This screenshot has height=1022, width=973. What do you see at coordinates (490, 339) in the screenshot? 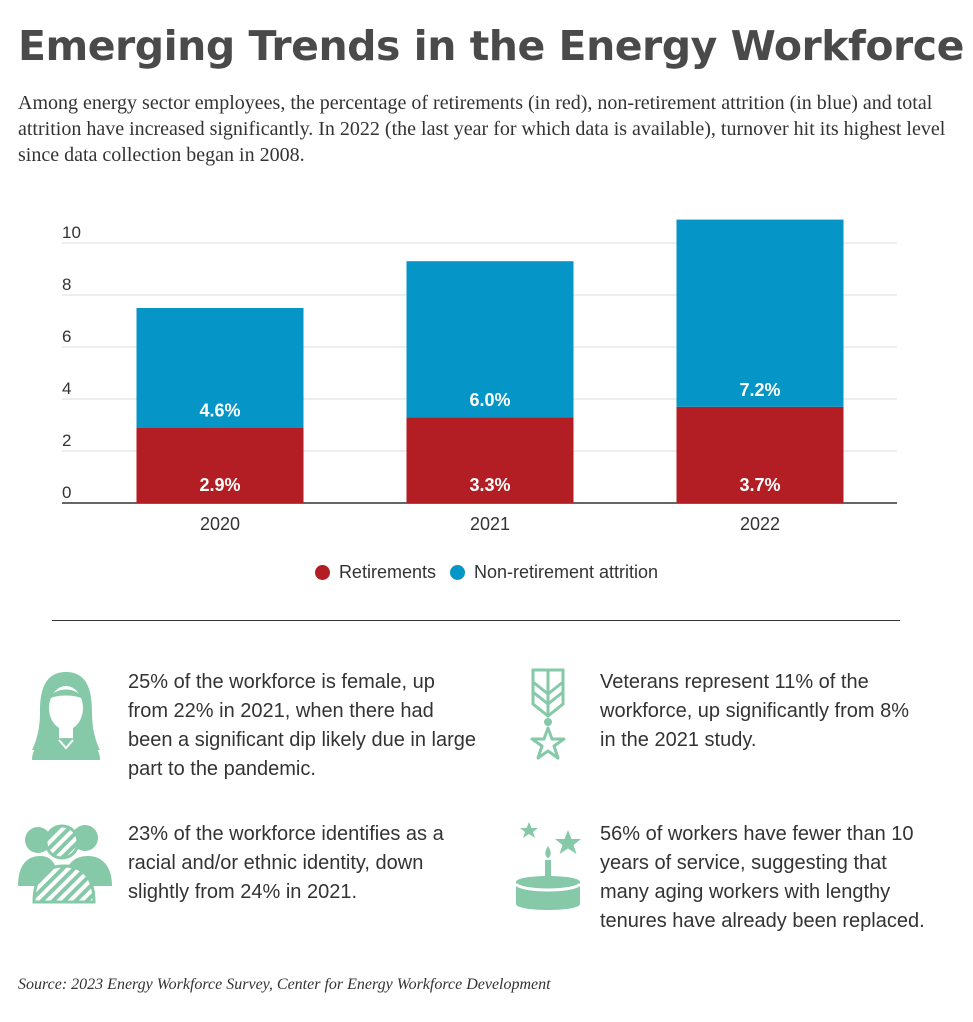
I see `bar-non-retirement-2021` at bounding box center [490, 339].